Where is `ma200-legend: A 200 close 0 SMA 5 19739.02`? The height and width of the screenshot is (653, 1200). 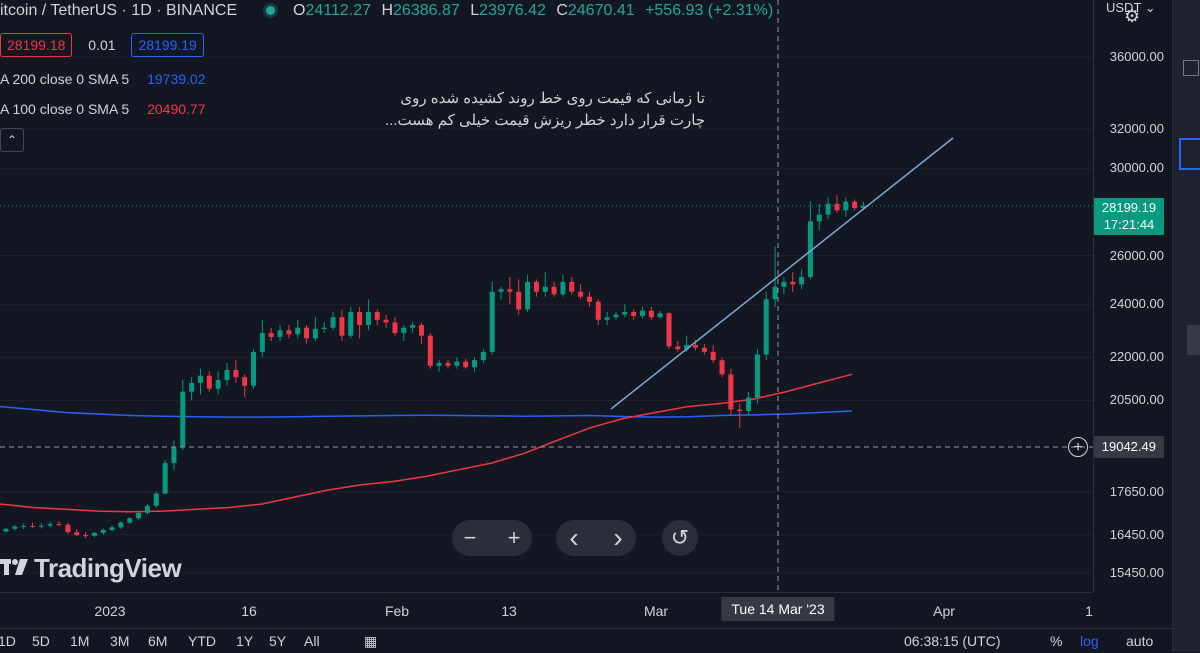 ma200-legend: A 200 close 0 SMA 5 19739.02 is located at coordinates (103, 79).